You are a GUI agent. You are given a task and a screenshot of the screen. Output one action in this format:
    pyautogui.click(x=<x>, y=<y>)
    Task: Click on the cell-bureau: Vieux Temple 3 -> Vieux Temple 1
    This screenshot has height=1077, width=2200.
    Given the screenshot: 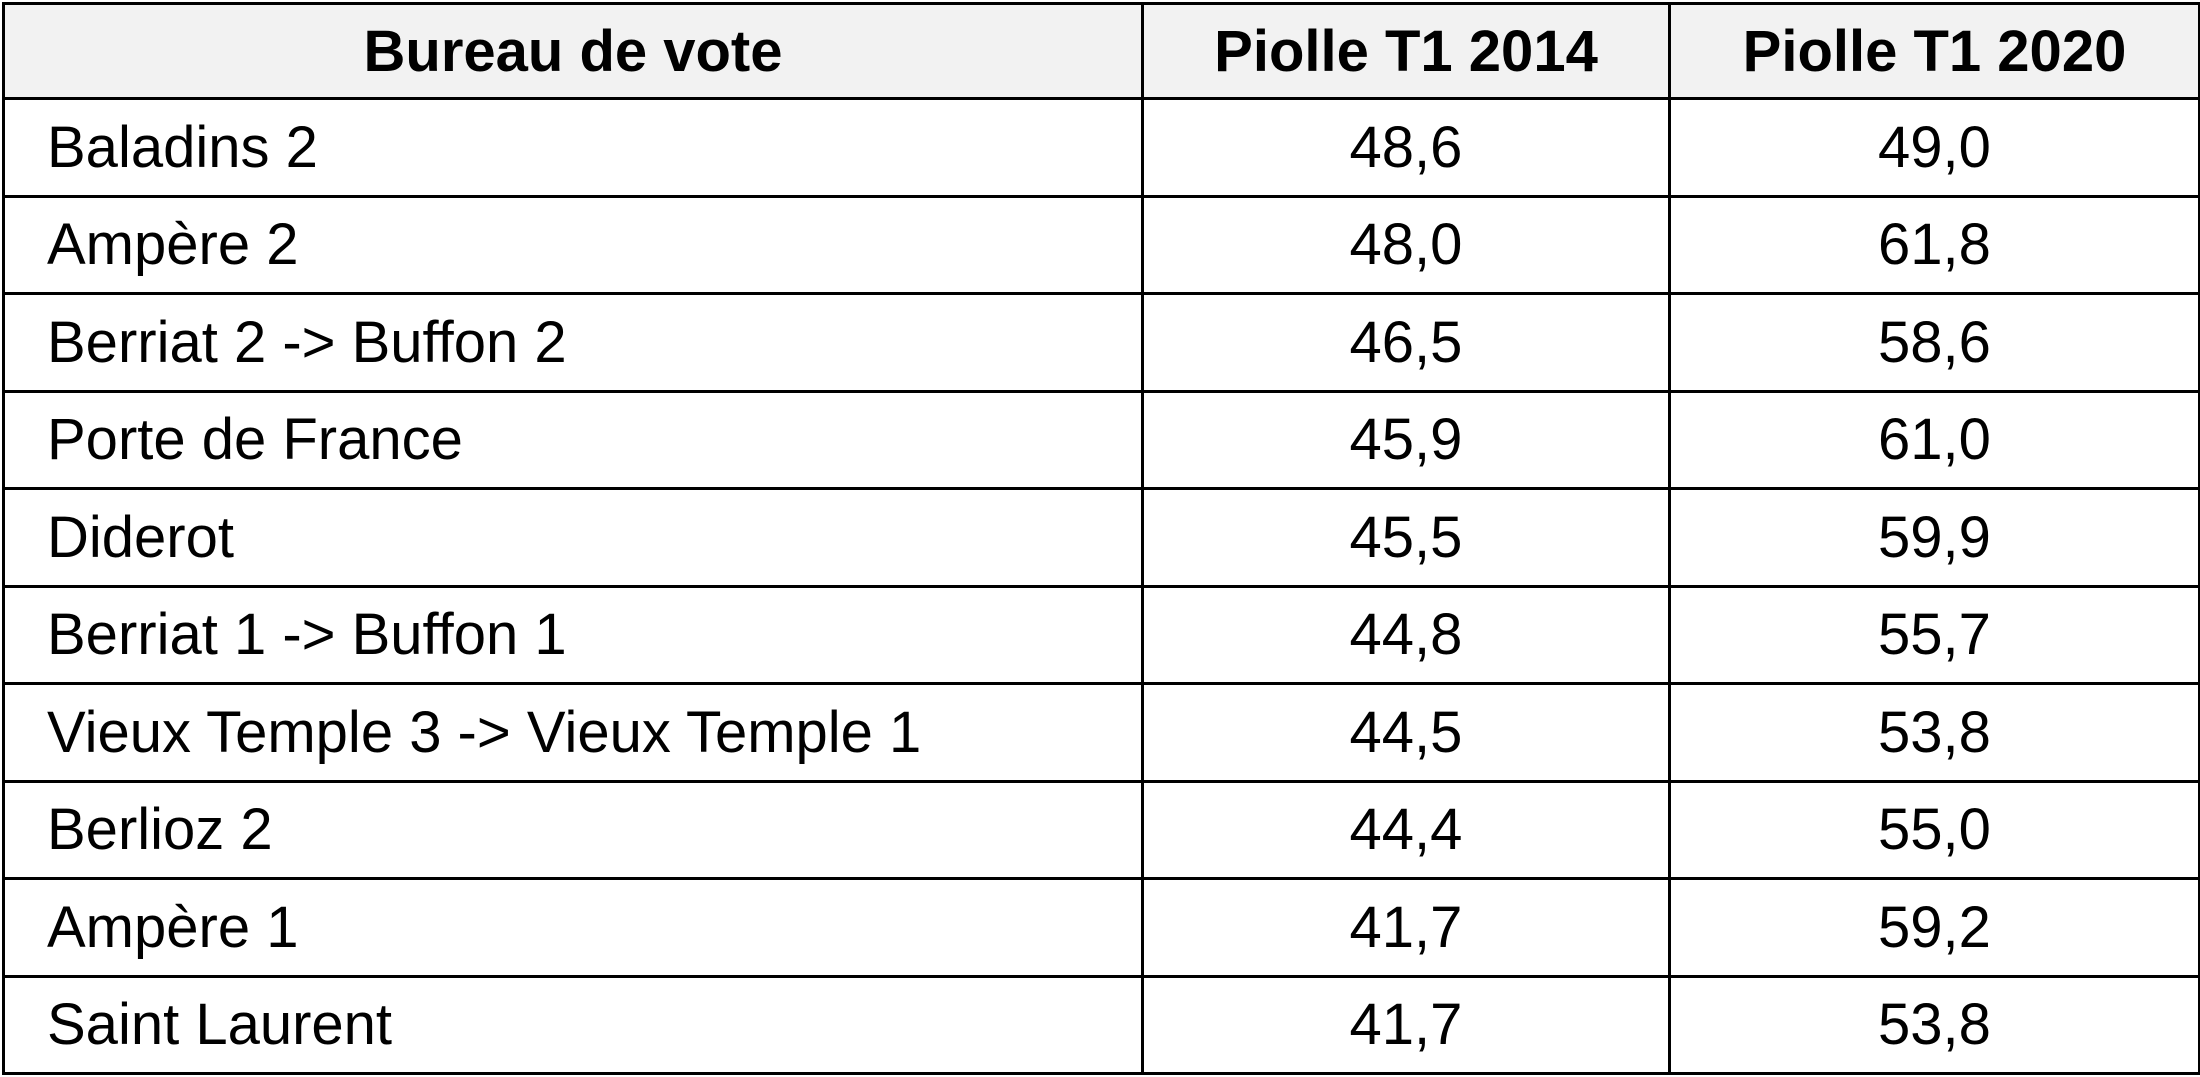 What is the action you would take?
    pyautogui.click(x=573, y=732)
    